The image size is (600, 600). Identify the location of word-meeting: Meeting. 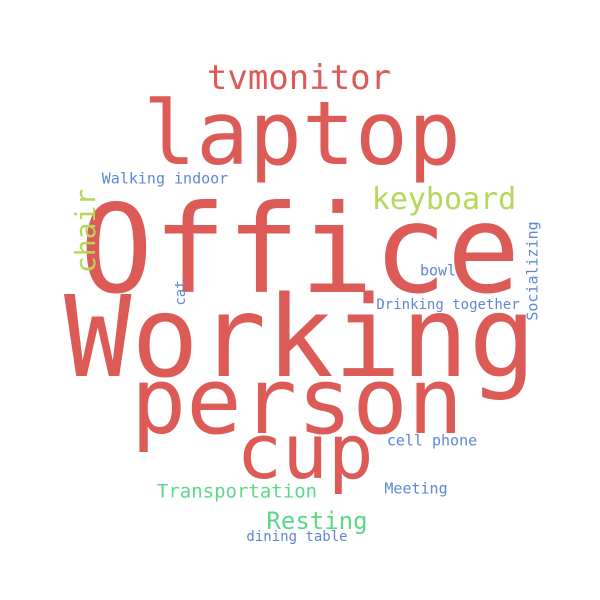
(416, 488).